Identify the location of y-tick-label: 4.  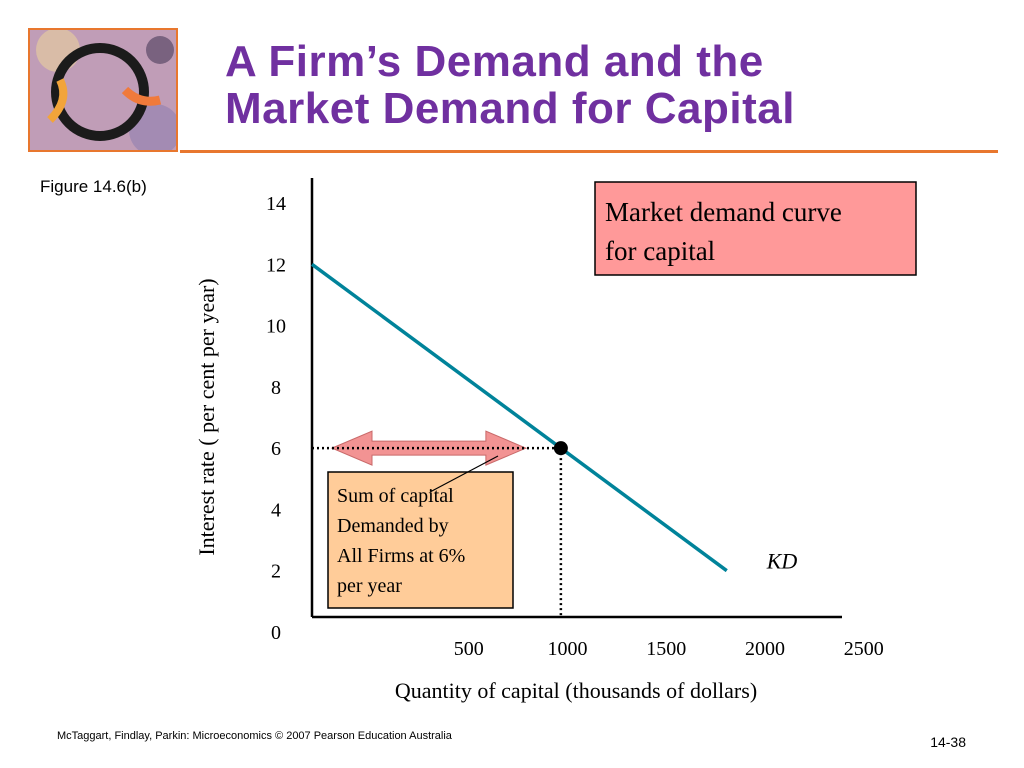
(276, 510).